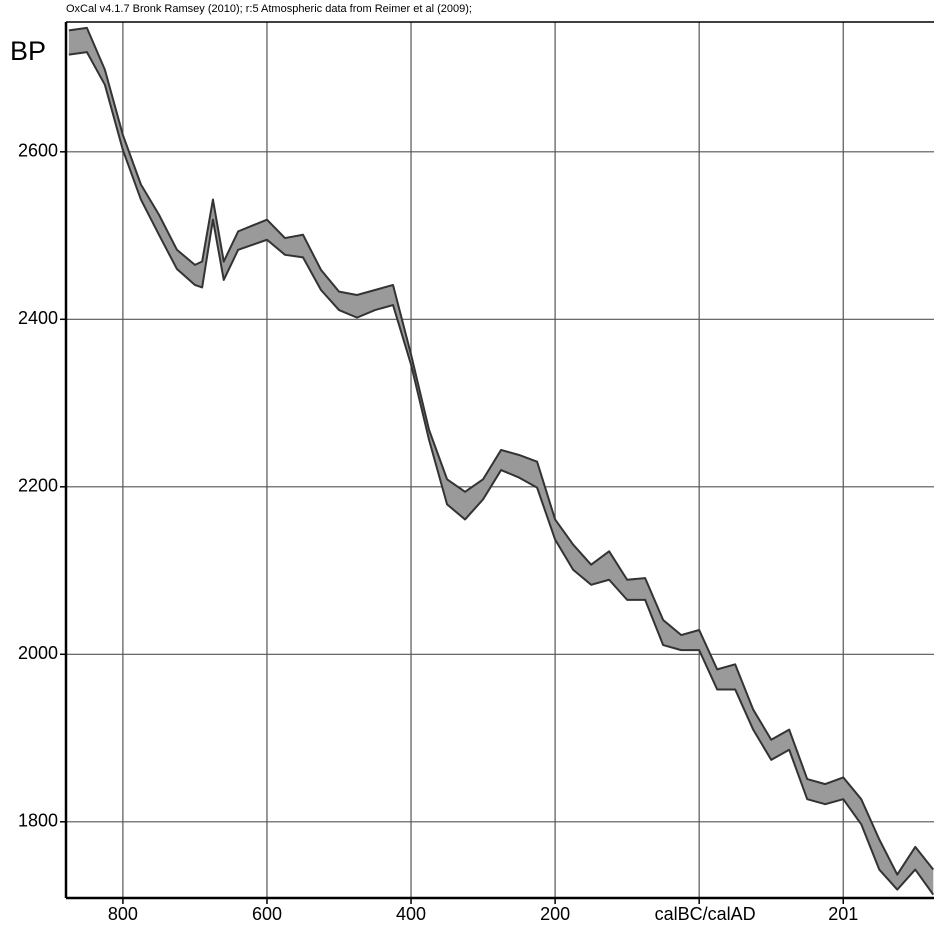 This screenshot has width=934, height=926. I want to click on x-tick-label: 400, so click(411, 914).